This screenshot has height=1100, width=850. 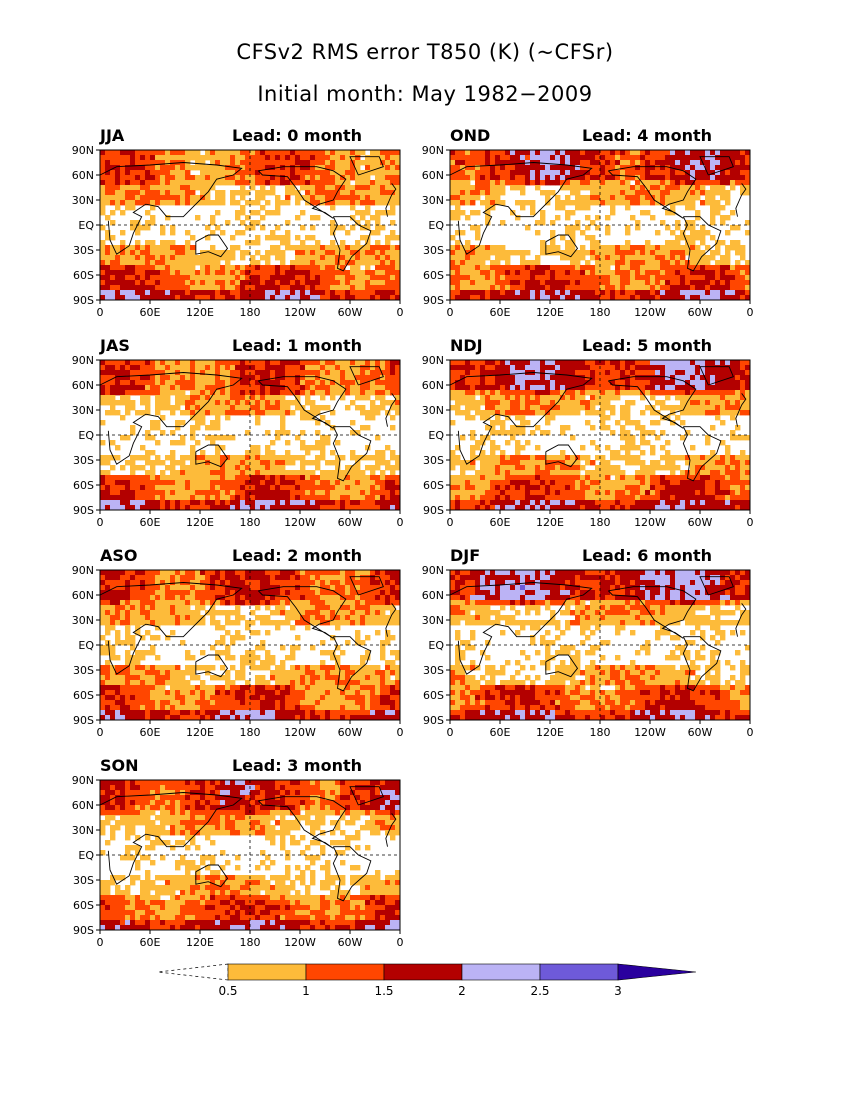 What do you see at coordinates (300, 312) in the screenshot?
I see `lon-tick-label: 120W` at bounding box center [300, 312].